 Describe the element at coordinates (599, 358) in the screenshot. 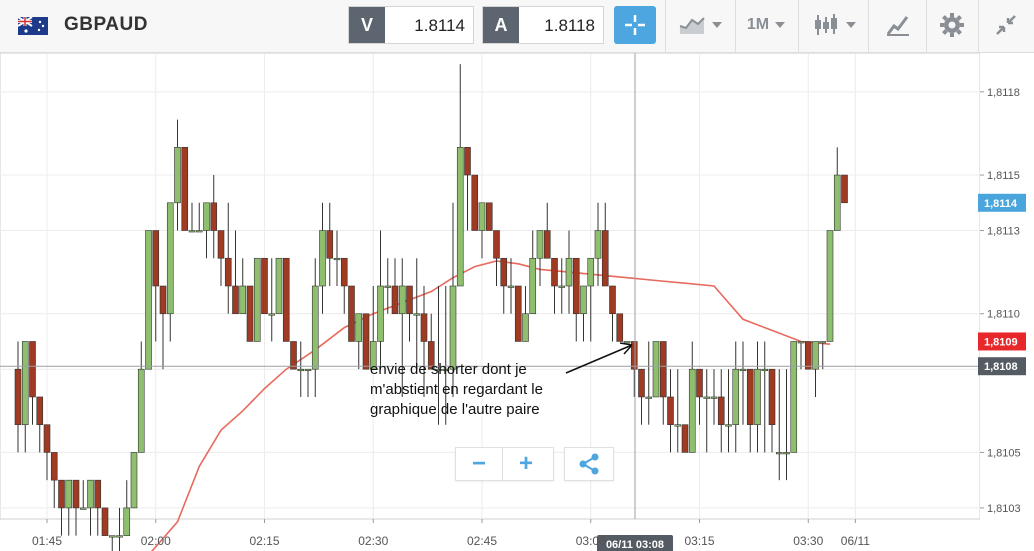

I see `annotation-arrow` at that location.